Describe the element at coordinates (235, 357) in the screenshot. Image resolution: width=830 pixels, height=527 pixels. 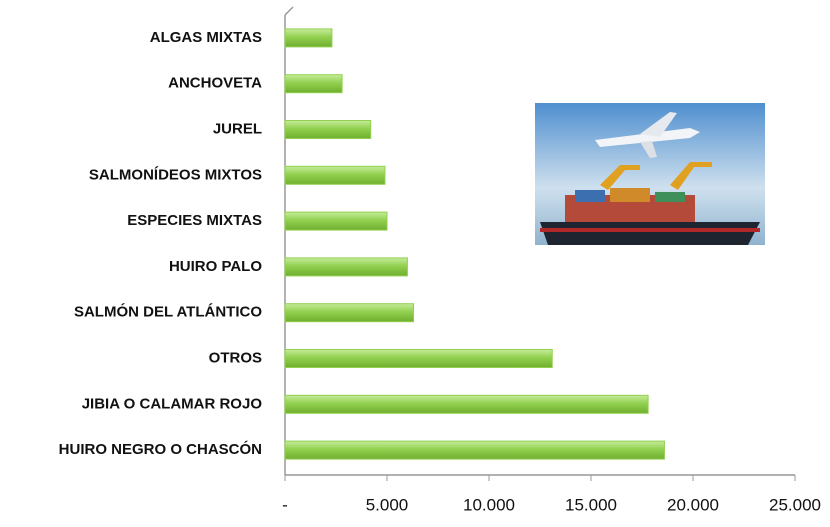
I see `y-tick-label: OTROS` at that location.